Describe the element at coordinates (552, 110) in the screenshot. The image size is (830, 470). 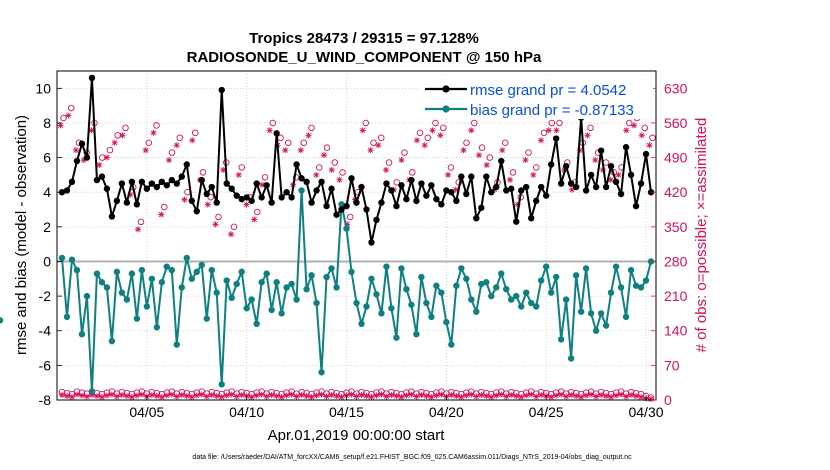
I see `legend-bias-label: bias grand pr = -0.87133` at that location.